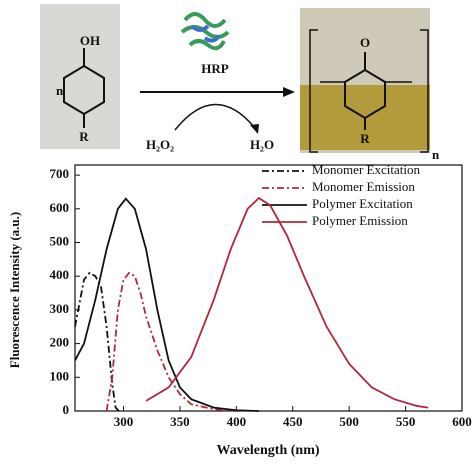  I want to click on x-tick-label: 550, so click(406, 421).